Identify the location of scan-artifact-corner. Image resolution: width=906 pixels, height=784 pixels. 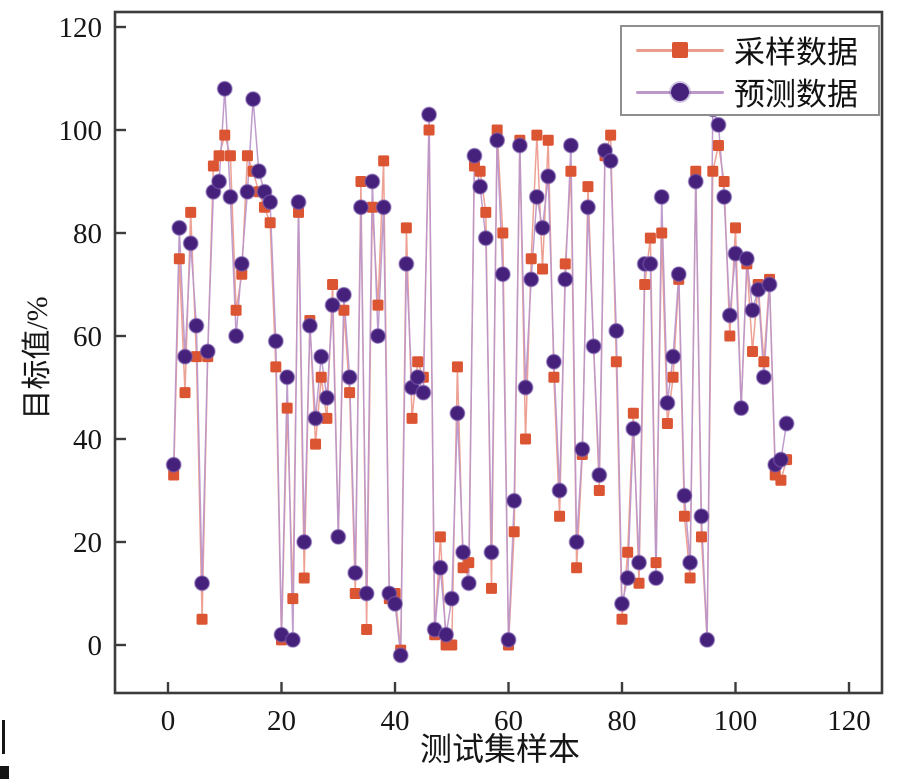
(4, 772).